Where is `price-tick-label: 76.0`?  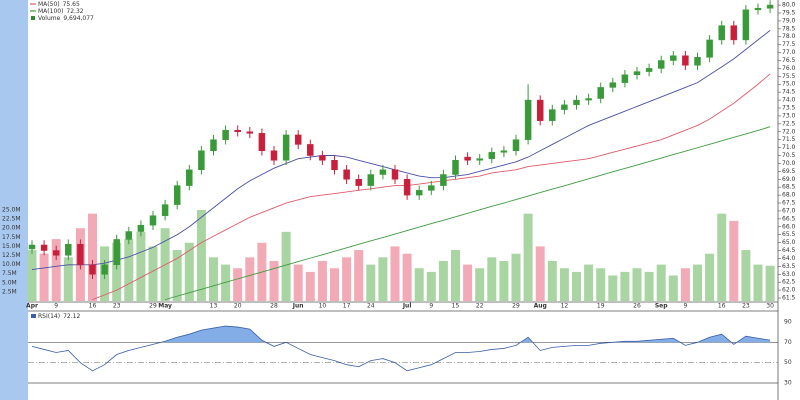
price-tick-label: 76.0 is located at coordinates (789, 68).